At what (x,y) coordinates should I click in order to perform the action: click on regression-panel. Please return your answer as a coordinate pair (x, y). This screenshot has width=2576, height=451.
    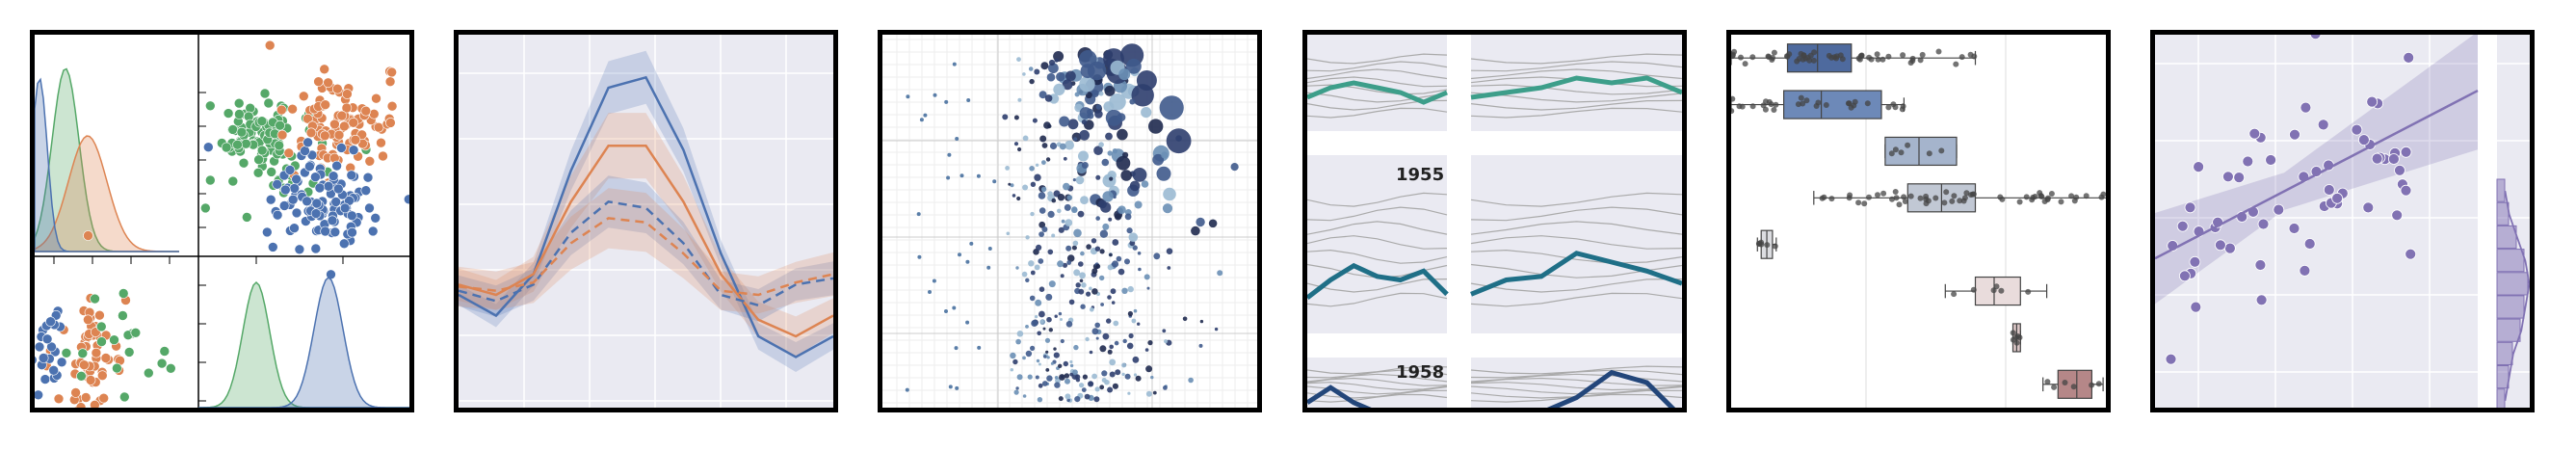
    Looking at the image, I should click on (2342, 221).